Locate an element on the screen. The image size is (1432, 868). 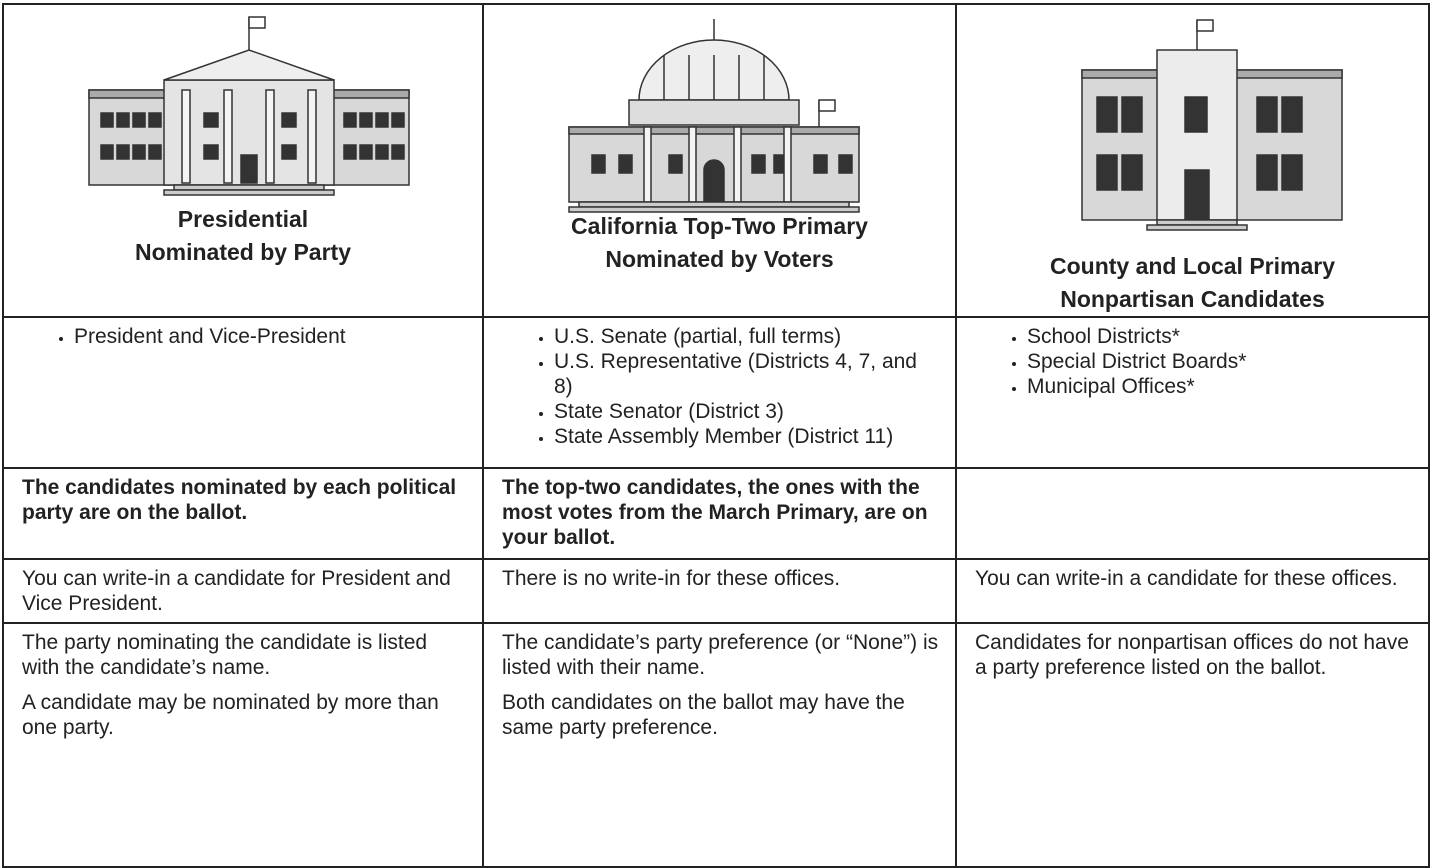
write-in-cell: There is no write-in for these offices. is located at coordinates (719, 591).